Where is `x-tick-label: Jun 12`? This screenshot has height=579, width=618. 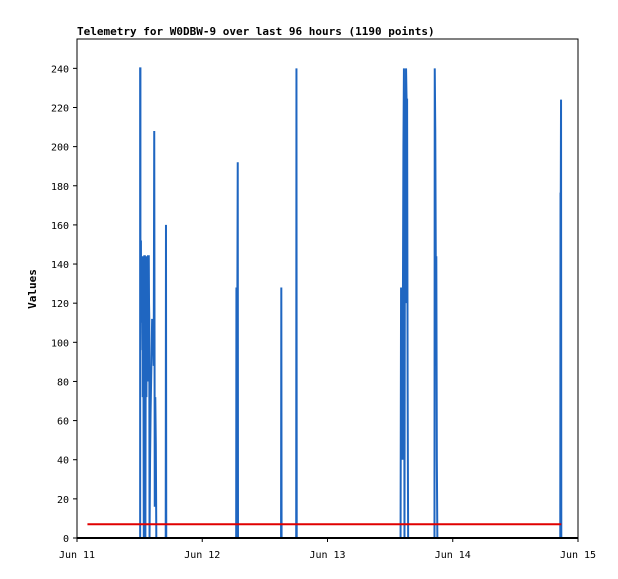
x-tick-label: Jun 12 is located at coordinates (202, 555).